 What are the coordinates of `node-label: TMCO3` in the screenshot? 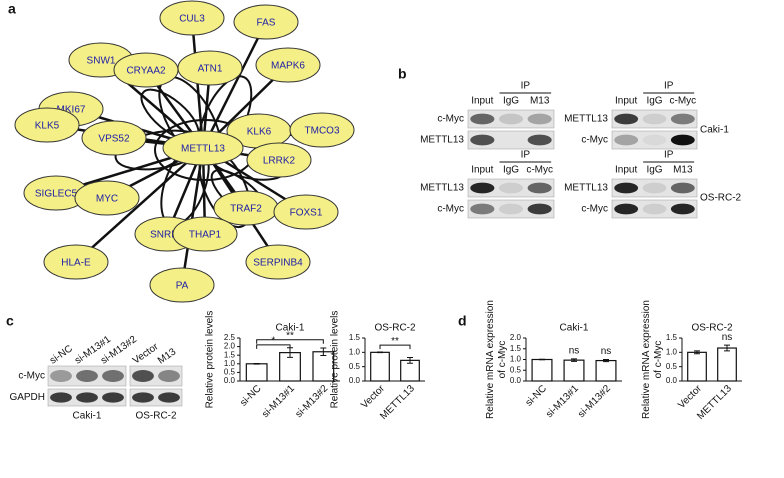 It's located at (322, 131).